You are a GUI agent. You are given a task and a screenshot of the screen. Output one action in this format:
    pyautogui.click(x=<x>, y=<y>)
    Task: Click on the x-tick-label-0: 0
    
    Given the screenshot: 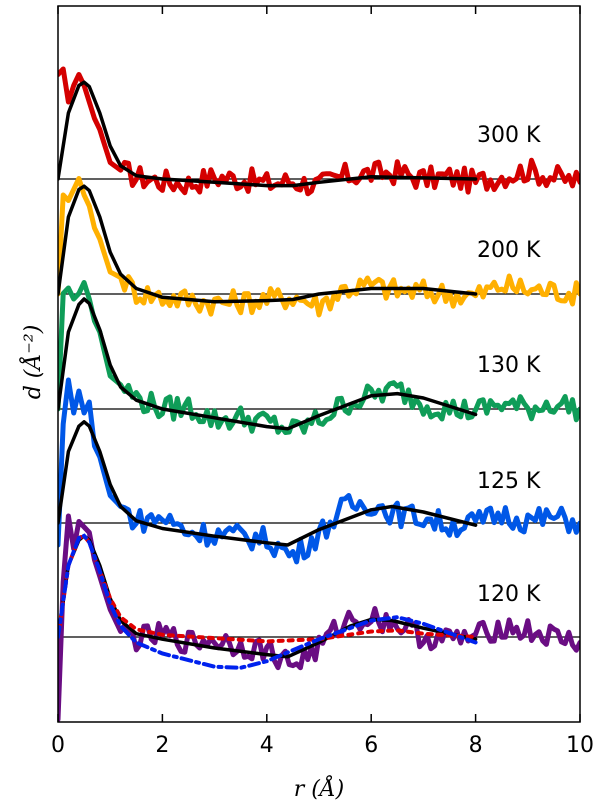 What is the action you would take?
    pyautogui.click(x=58, y=745)
    